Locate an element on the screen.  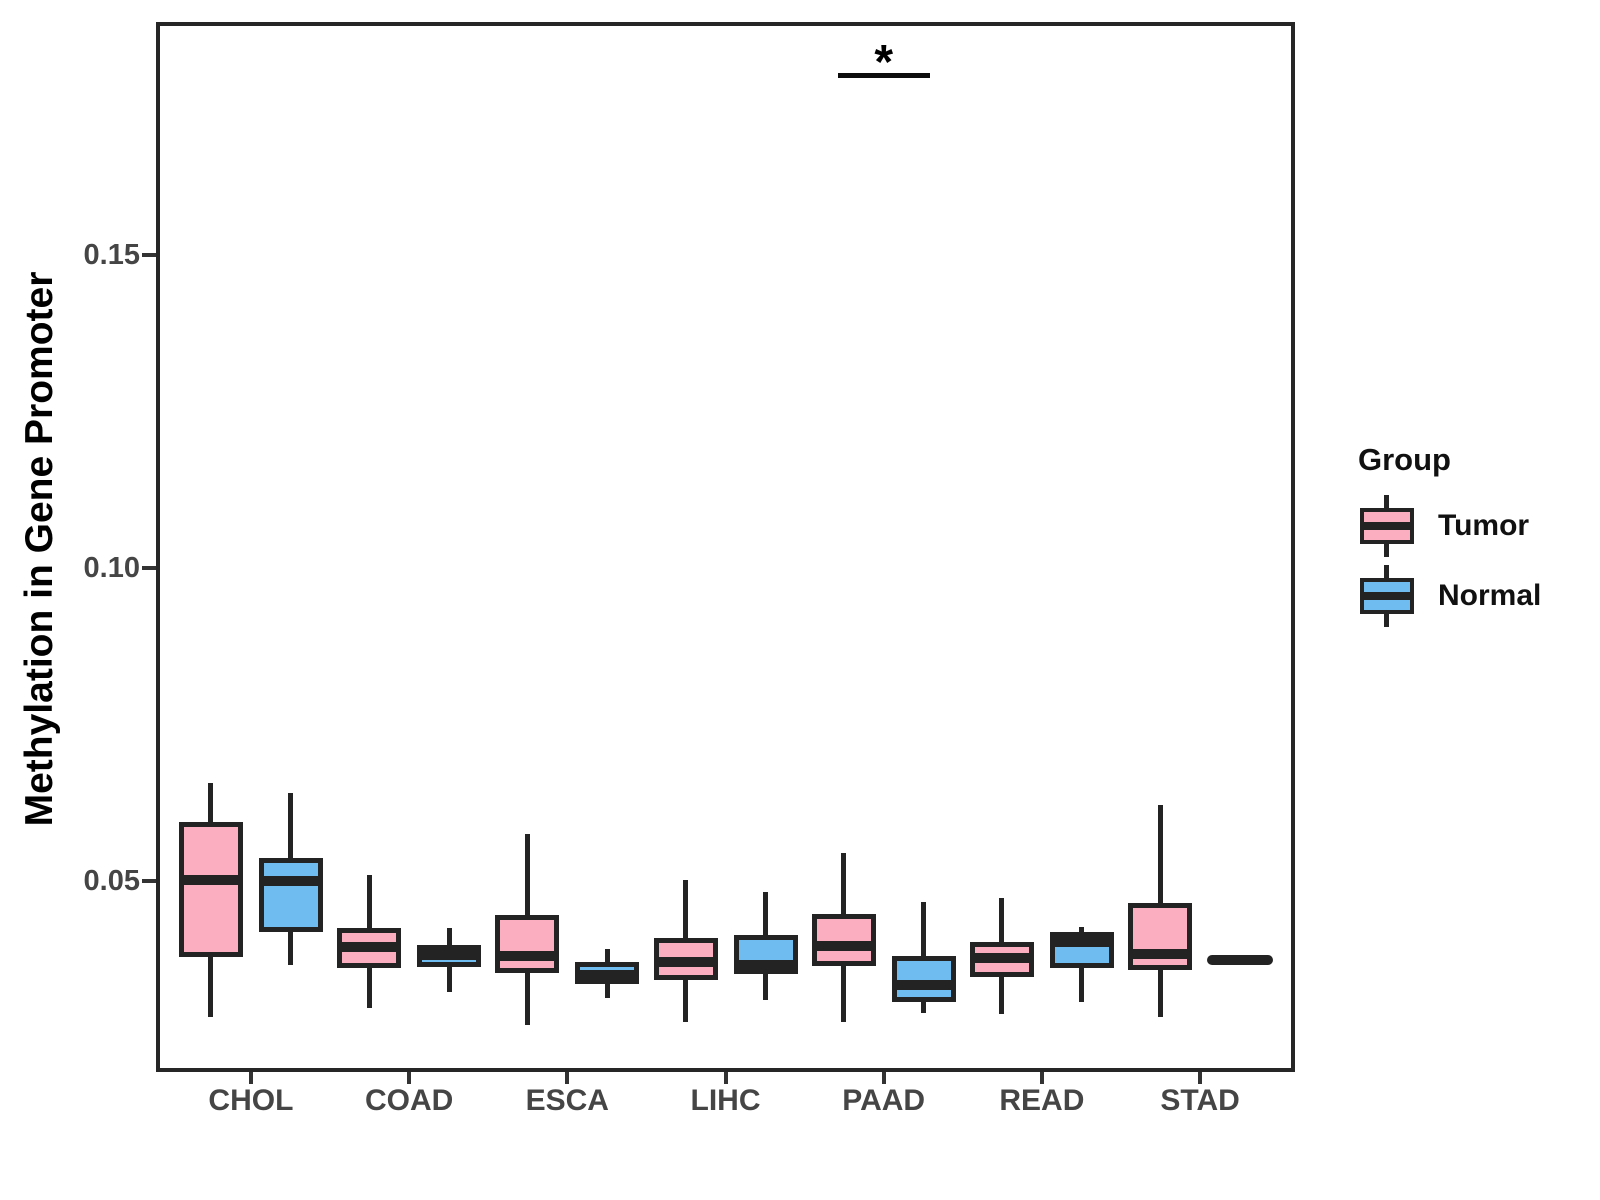
x-tick-label-PAAD: PAAD is located at coordinates (884, 1100).